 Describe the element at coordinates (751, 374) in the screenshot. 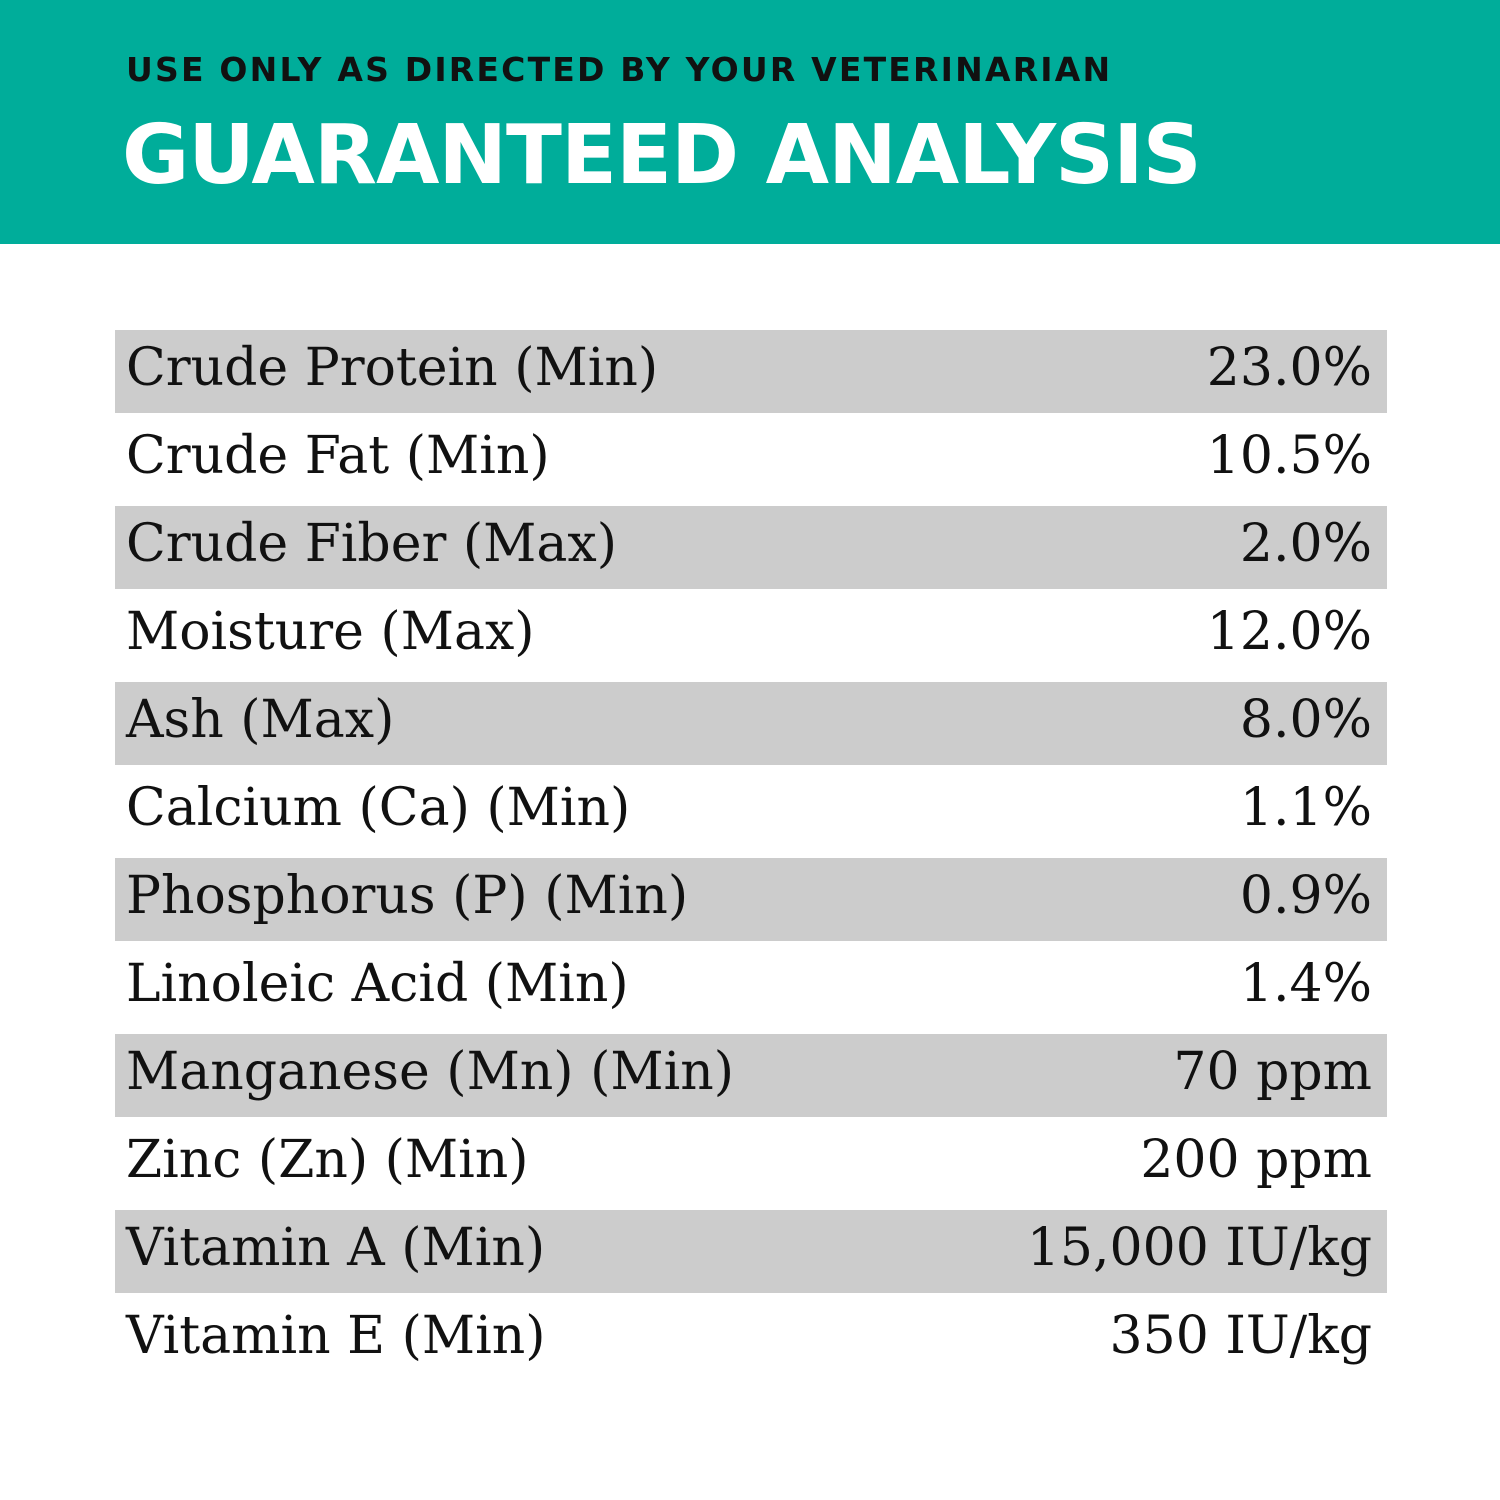

I see `table-row: Crude Protein (Min) 23.0%` at that location.